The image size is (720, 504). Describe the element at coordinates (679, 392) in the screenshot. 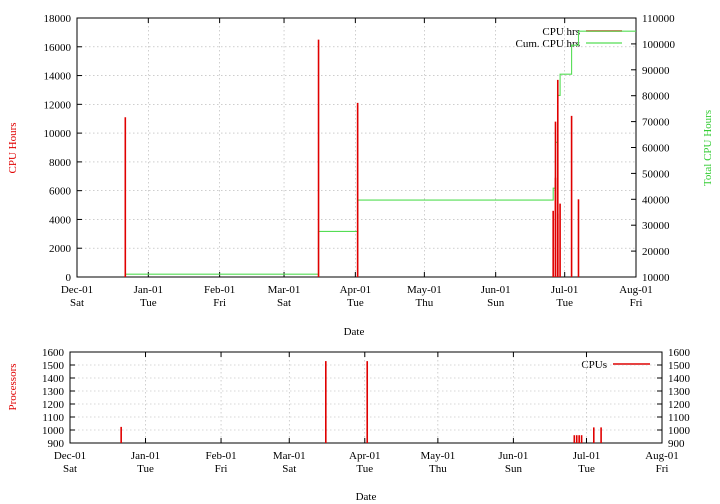

I see `bottom-y2tick-label: 1300` at that location.